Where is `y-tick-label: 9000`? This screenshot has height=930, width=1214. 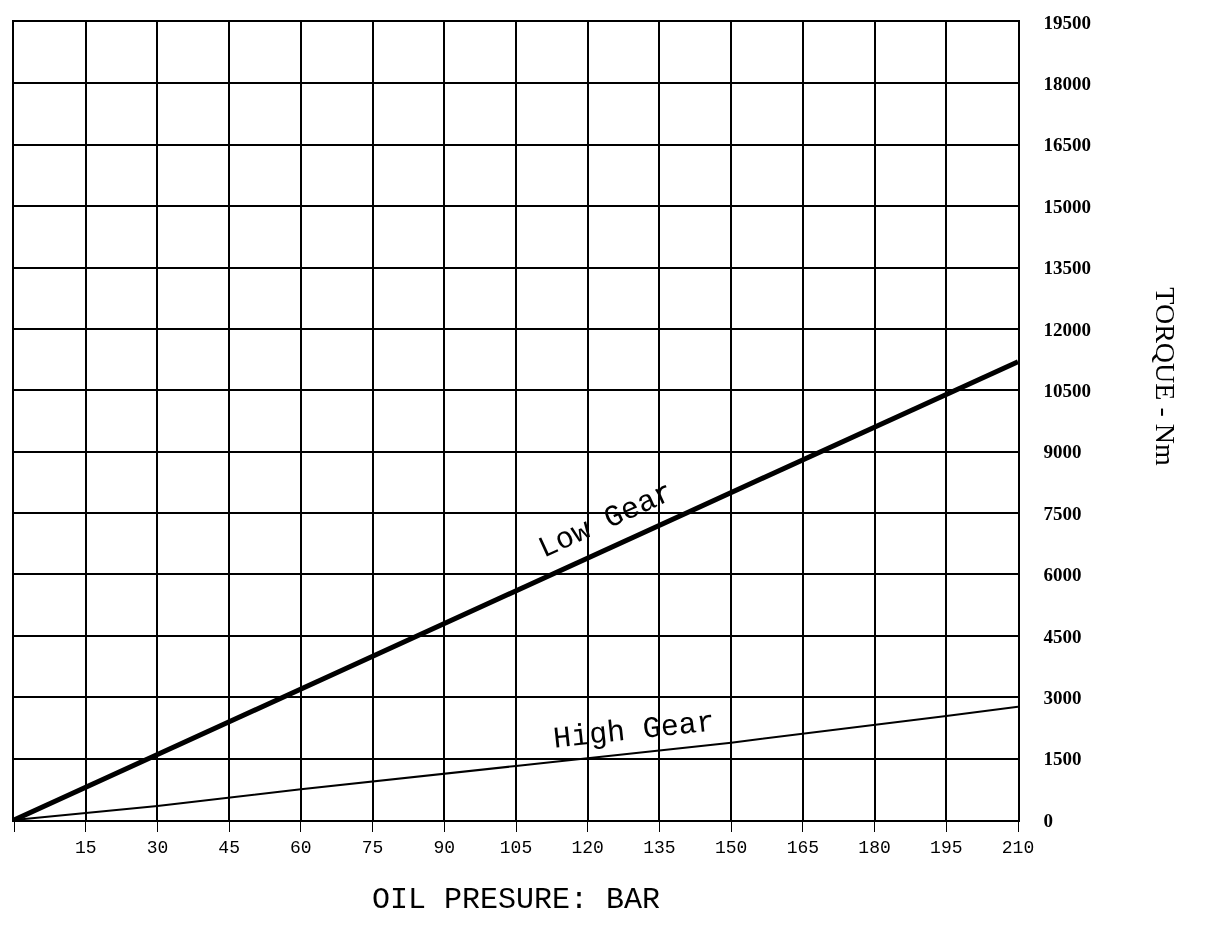
y-tick-label: 9000 is located at coordinates (1062, 452).